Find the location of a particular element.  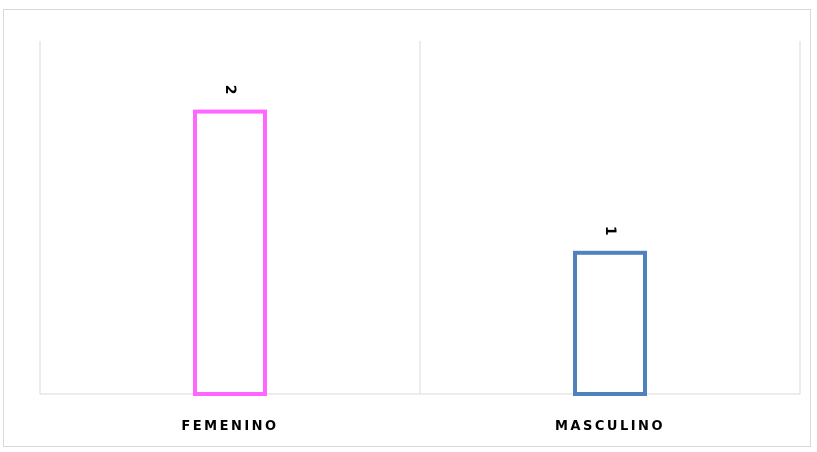

data-label-masculino: 1 is located at coordinates (610, 231).